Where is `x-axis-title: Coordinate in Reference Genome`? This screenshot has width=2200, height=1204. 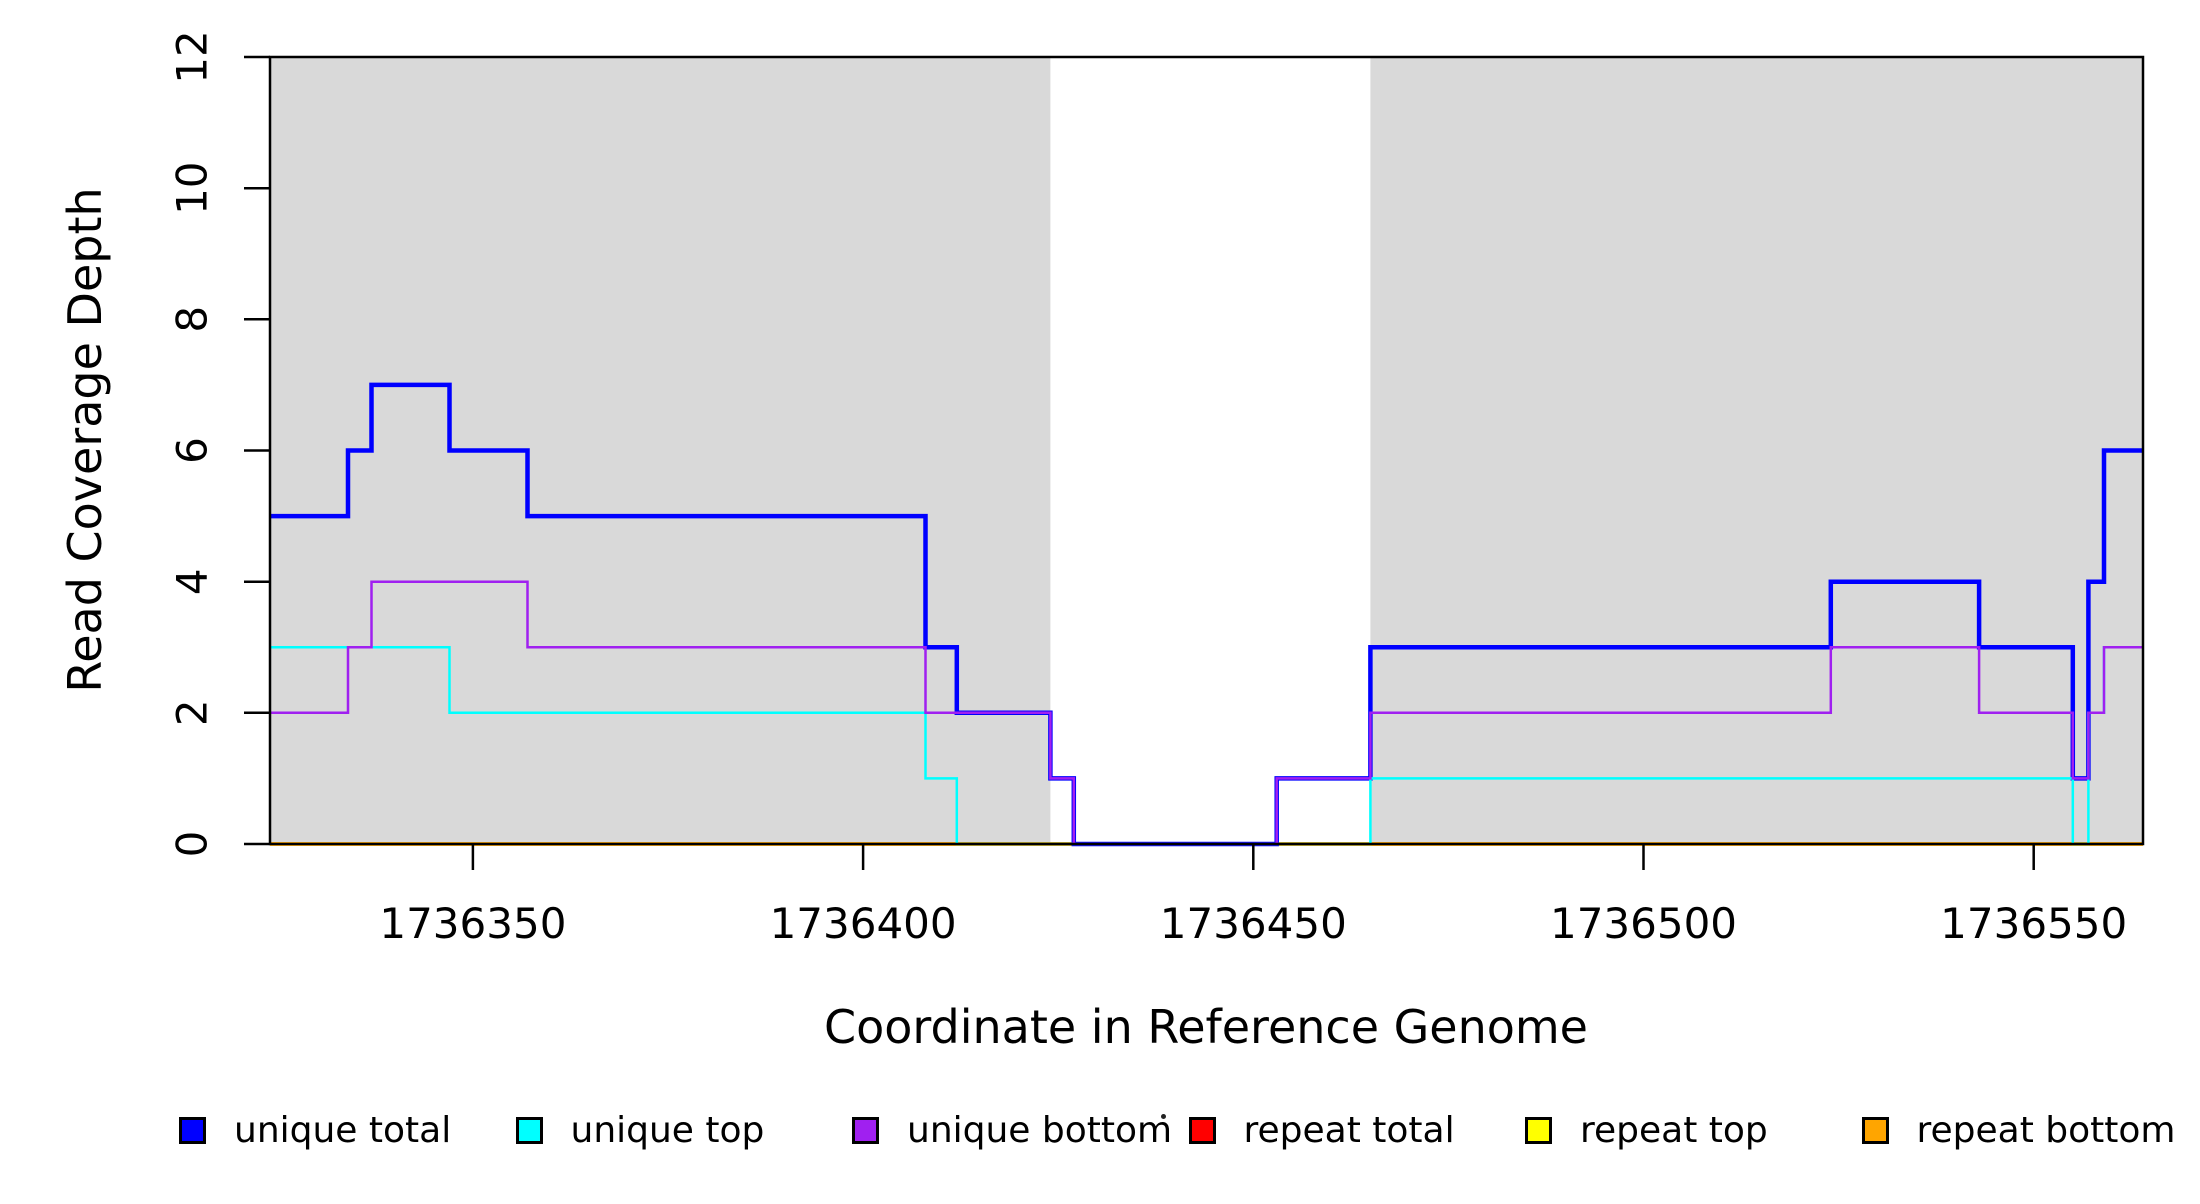
x-axis-title: Coordinate in Reference Genome is located at coordinates (1206, 1027).